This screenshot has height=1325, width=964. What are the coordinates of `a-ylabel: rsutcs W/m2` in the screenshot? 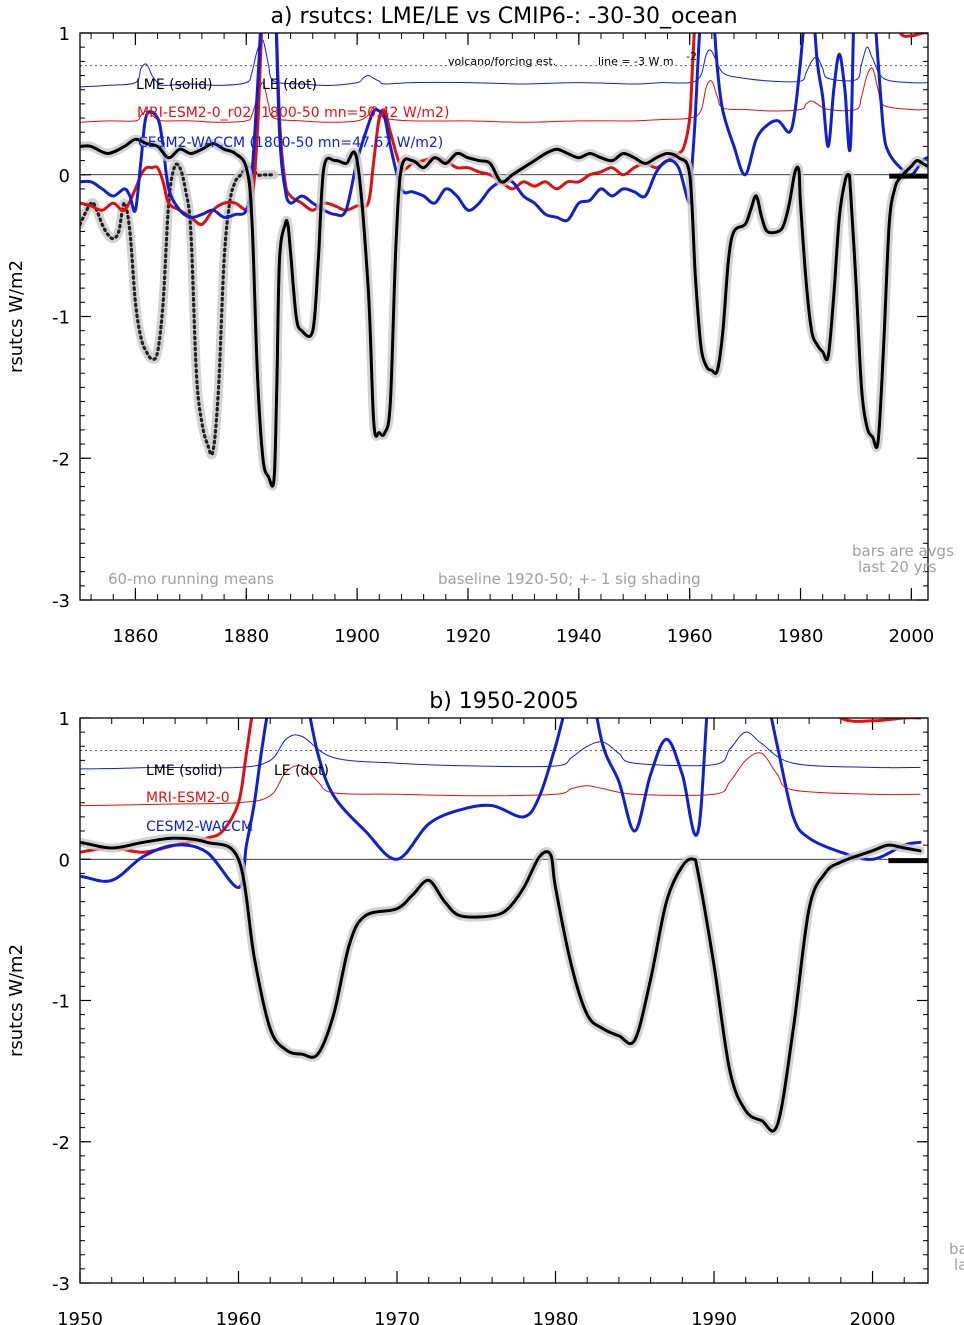 It's located at (16, 316).